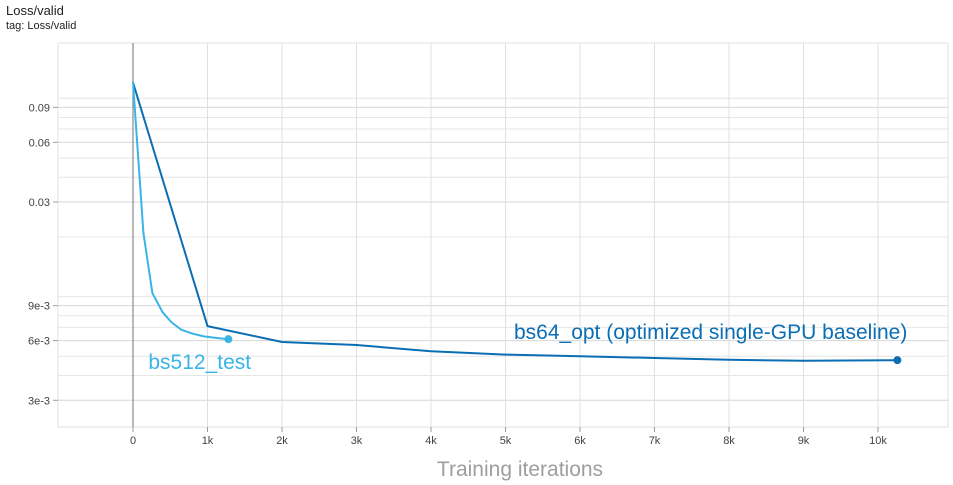  Describe the element at coordinates (39, 203) in the screenshot. I see `y-tick-label: 0.03` at that location.